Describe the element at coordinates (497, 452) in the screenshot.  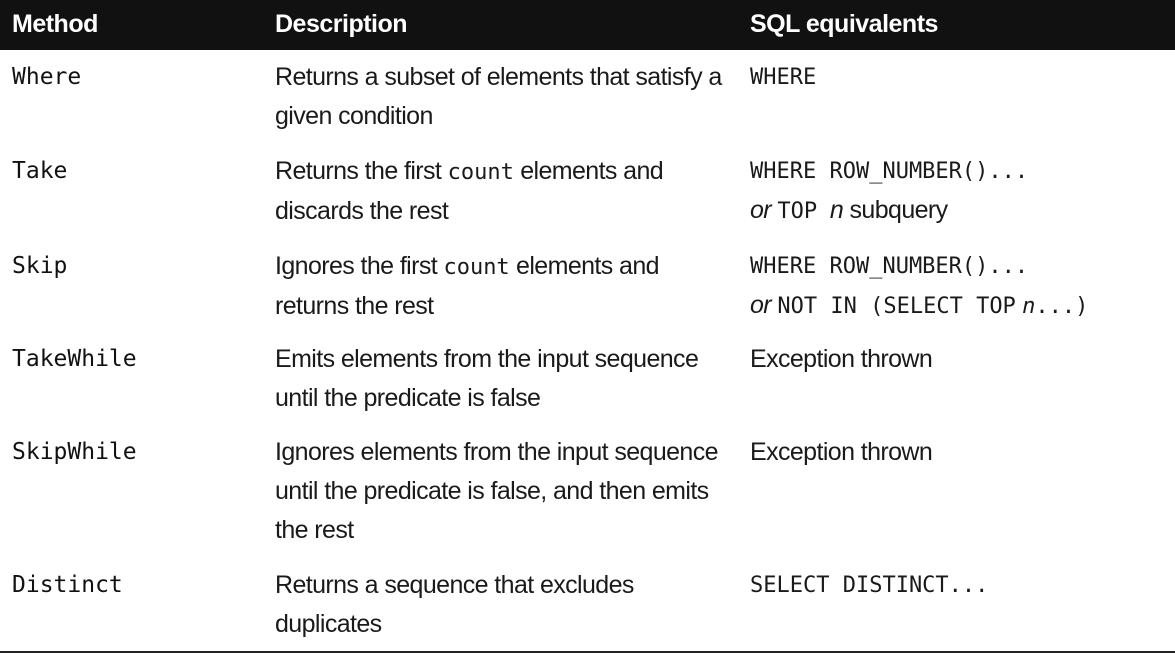
I see `description-line: Ignores elements from the input sequence` at that location.